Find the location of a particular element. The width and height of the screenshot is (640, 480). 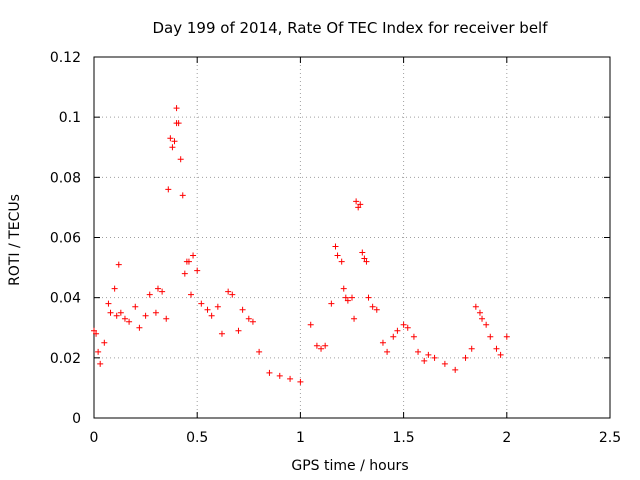

y-tick-label: 0.02 is located at coordinates (65, 359).